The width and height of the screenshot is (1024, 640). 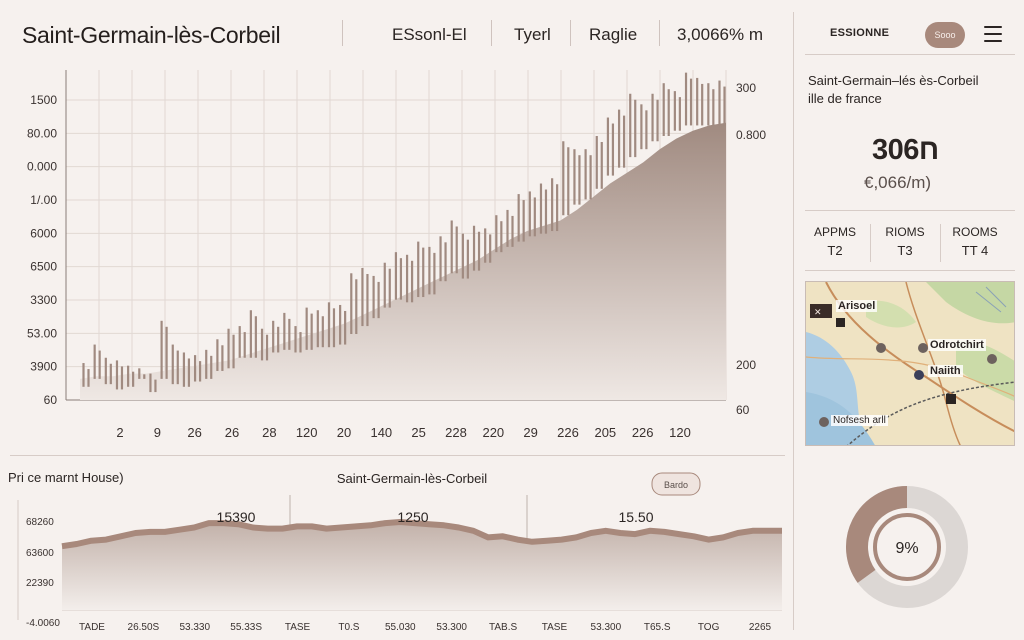 What do you see at coordinates (66, 477) in the screenshot?
I see `legend-label: Pri ce marnt House)` at bounding box center [66, 477].